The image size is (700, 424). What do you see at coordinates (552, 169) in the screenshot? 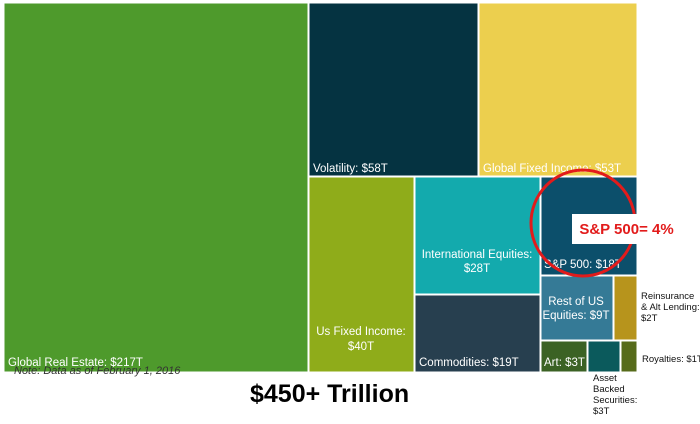
I see `label-global-fixed-income: Global Fixed Income: $53T` at bounding box center [552, 169].